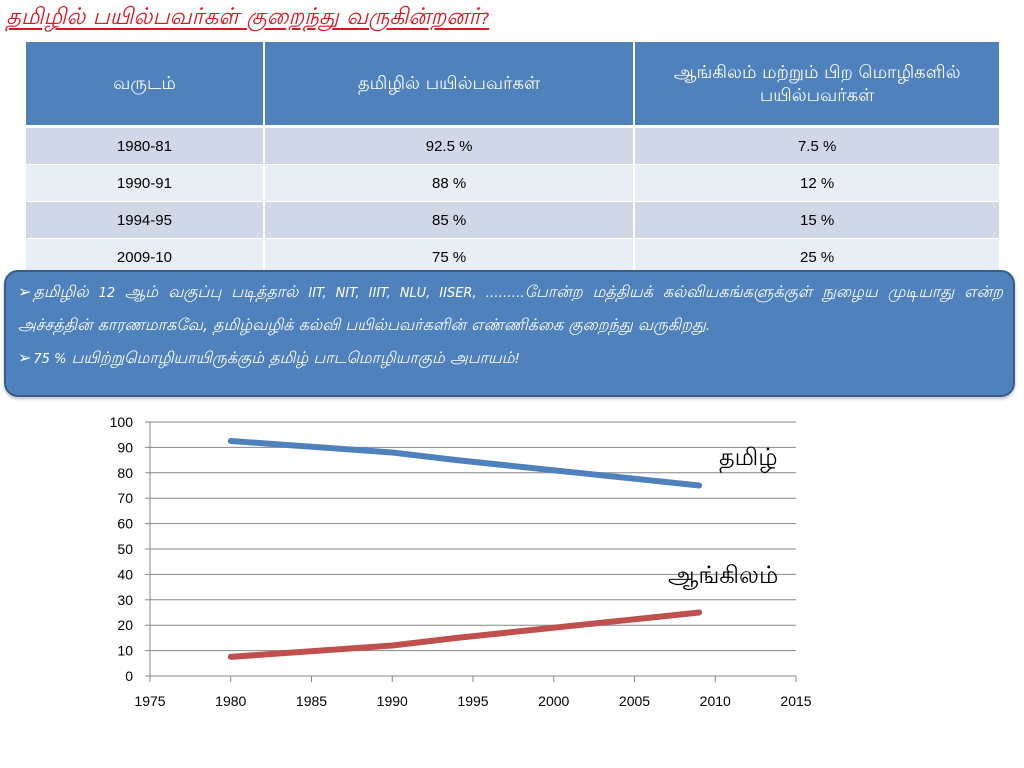 The height and width of the screenshot is (768, 1024). What do you see at coordinates (449, 145) in the screenshot?
I see `cell-tamil: 92.5 %` at bounding box center [449, 145].